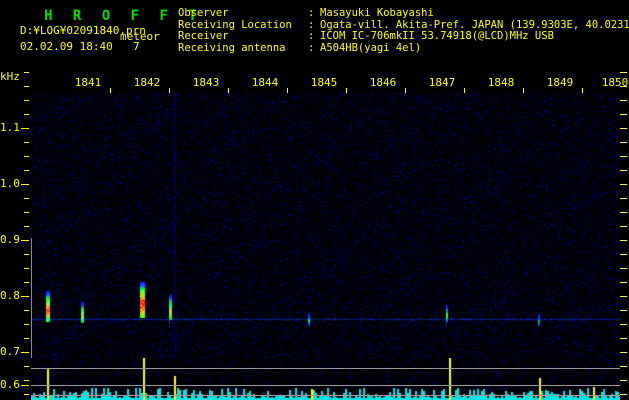 Image resolution: width=629 pixels, height=400 pixels. What do you see at coordinates (10, 384) in the screenshot?
I see `y-axis-label: 0.6` at bounding box center [10, 384].